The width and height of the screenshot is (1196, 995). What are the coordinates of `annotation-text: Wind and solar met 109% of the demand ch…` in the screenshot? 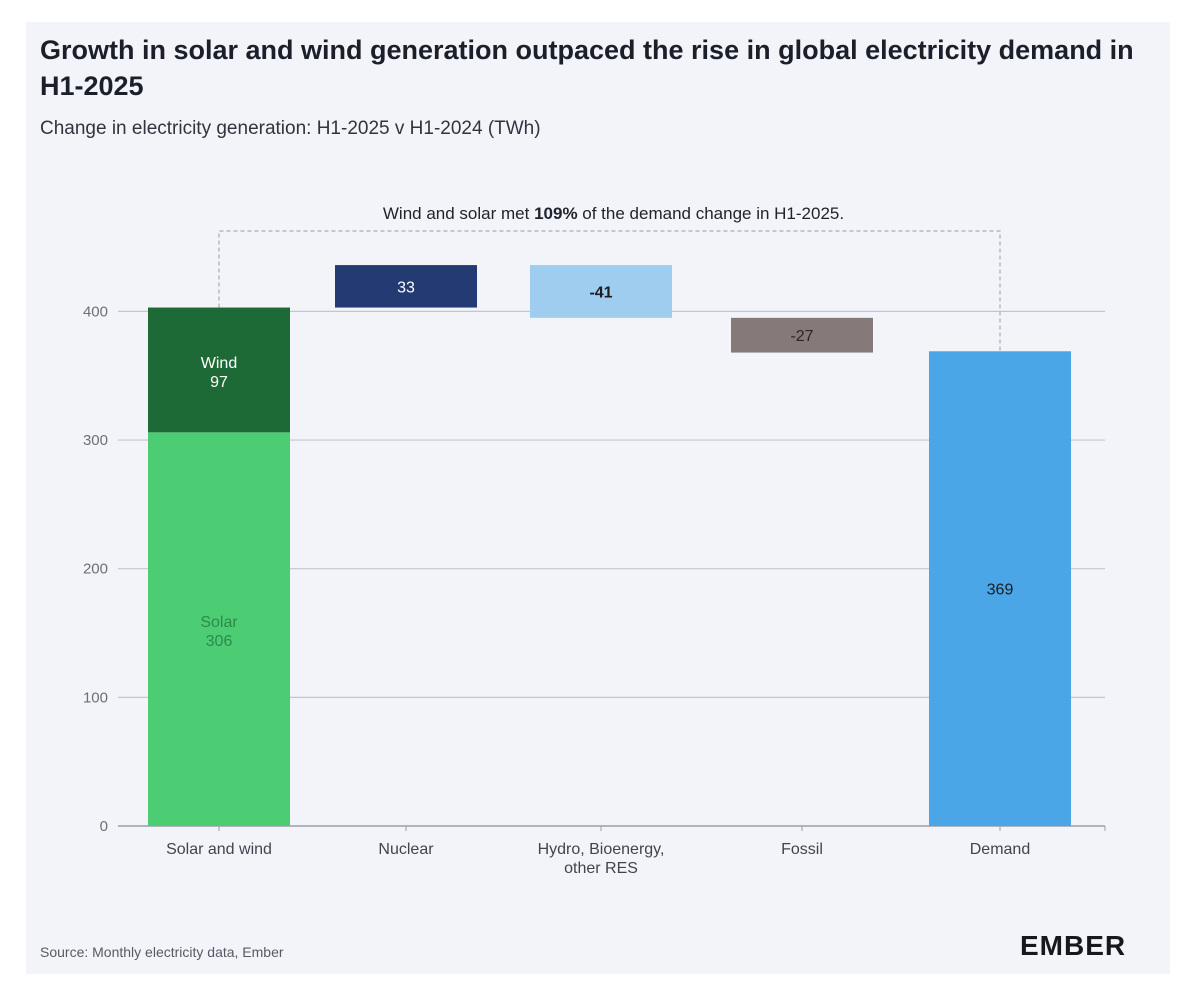 It's located at (613, 213).